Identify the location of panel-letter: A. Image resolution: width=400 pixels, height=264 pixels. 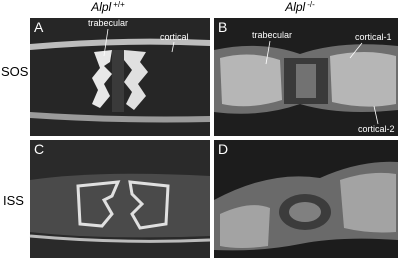
(39, 27).